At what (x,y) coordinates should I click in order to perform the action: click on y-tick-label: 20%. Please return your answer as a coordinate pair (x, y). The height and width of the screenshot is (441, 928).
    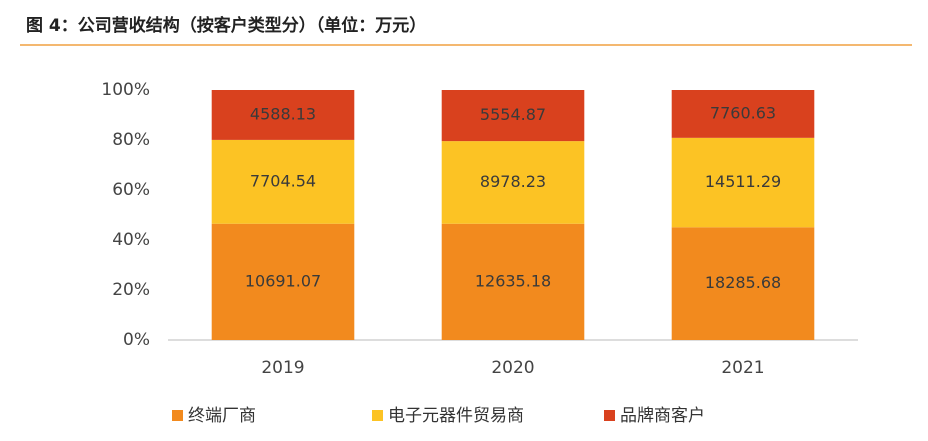
    Looking at the image, I should click on (131, 290).